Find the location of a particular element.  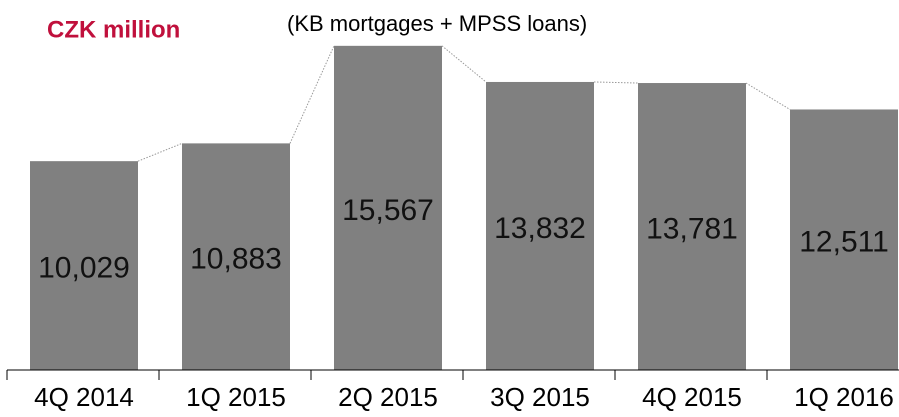

value-label: 13,781 is located at coordinates (692, 228).